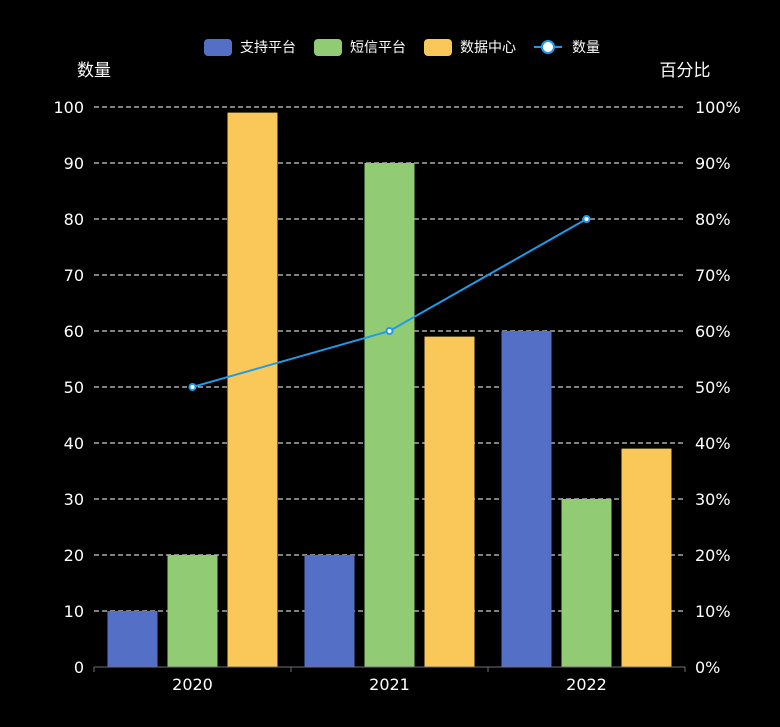  I want to click on y-tick-label: 20, so click(74, 555).